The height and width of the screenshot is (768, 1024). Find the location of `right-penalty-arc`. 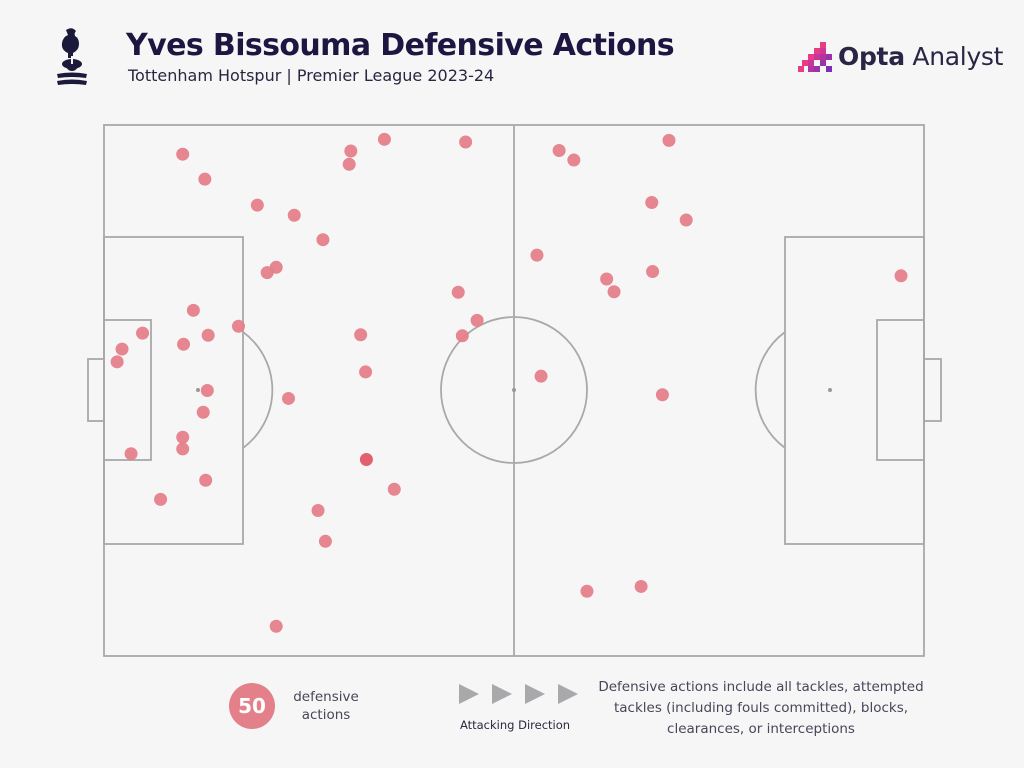

right-penalty-arc is located at coordinates (770, 390).